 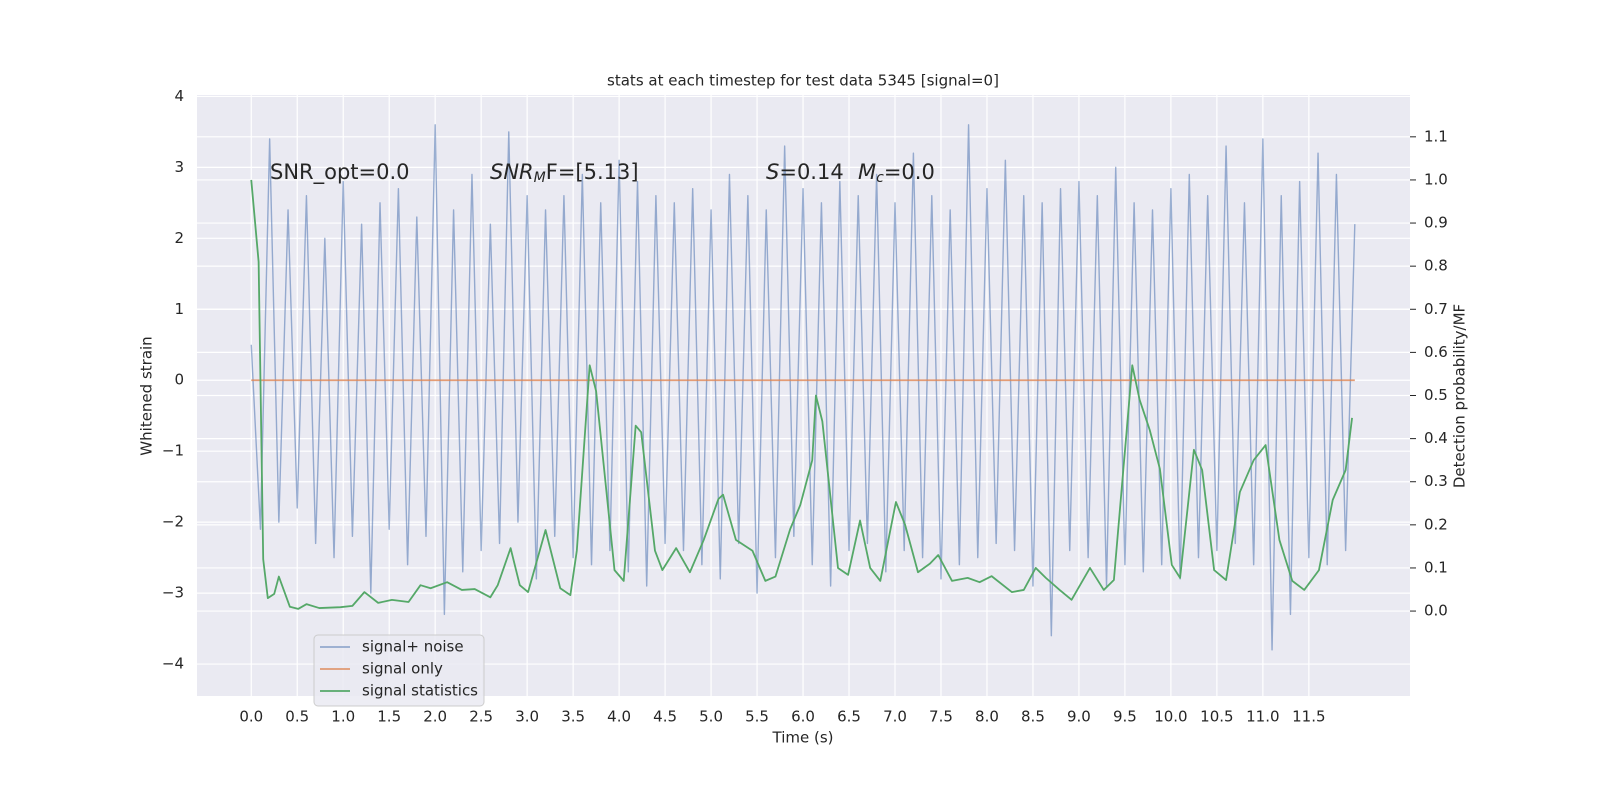 I want to click on y2-tick-label: 0.9, so click(x=1436, y=223).